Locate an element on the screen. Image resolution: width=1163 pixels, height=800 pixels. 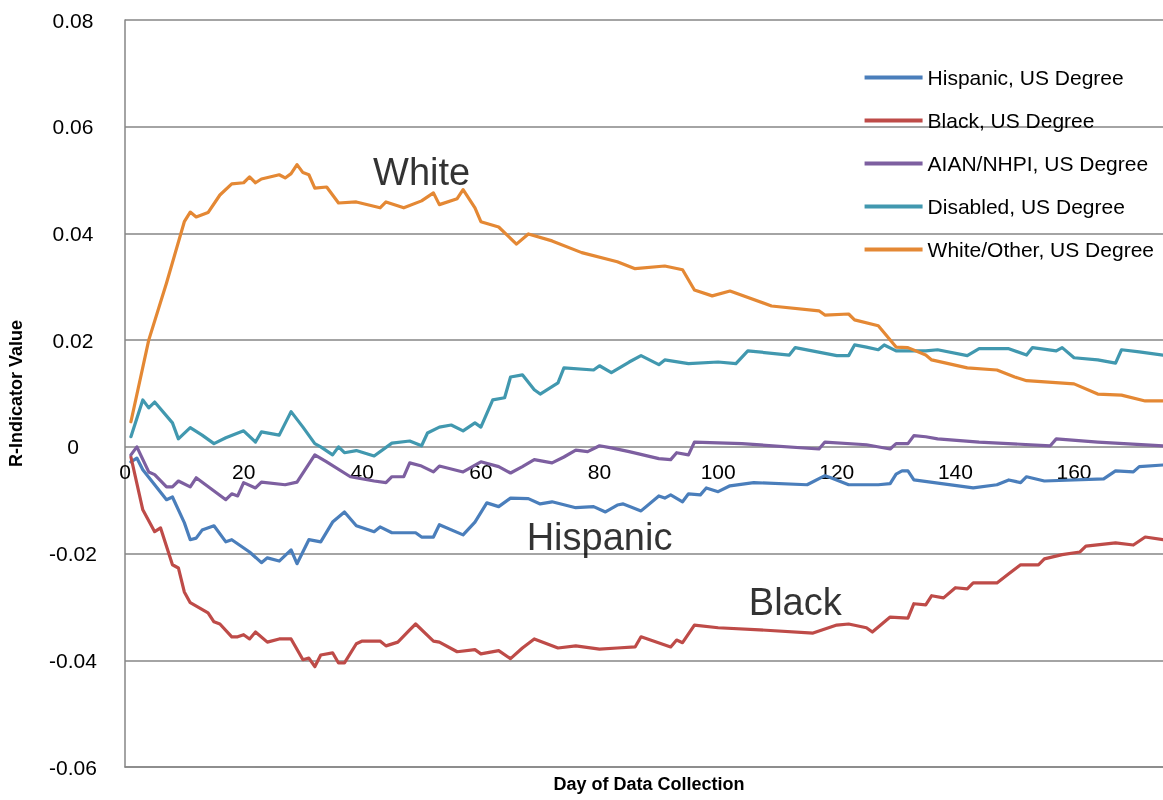
annotation: Hispanic is located at coordinates (599, 537).